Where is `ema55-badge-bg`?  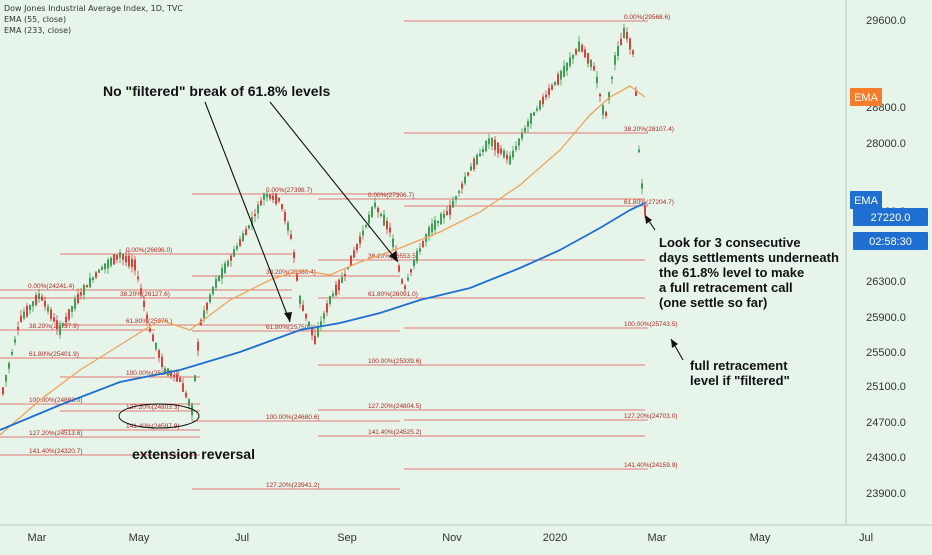 ema55-badge-bg is located at coordinates (866, 97).